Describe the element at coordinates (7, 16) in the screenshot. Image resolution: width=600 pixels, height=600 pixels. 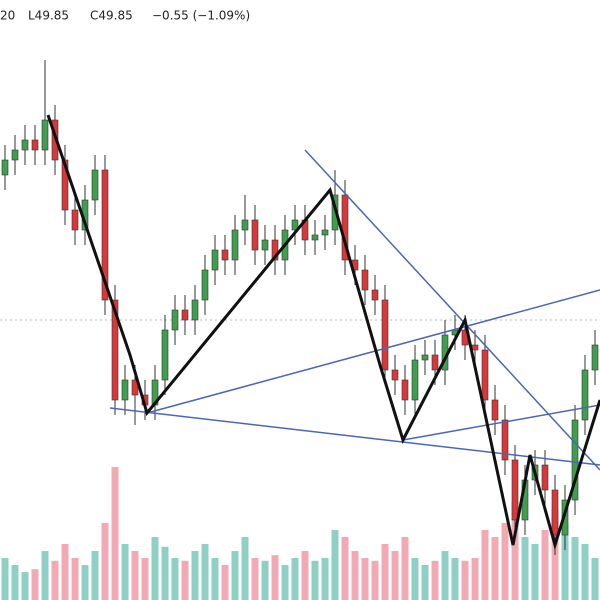
I see `high-label: 20` at that location.